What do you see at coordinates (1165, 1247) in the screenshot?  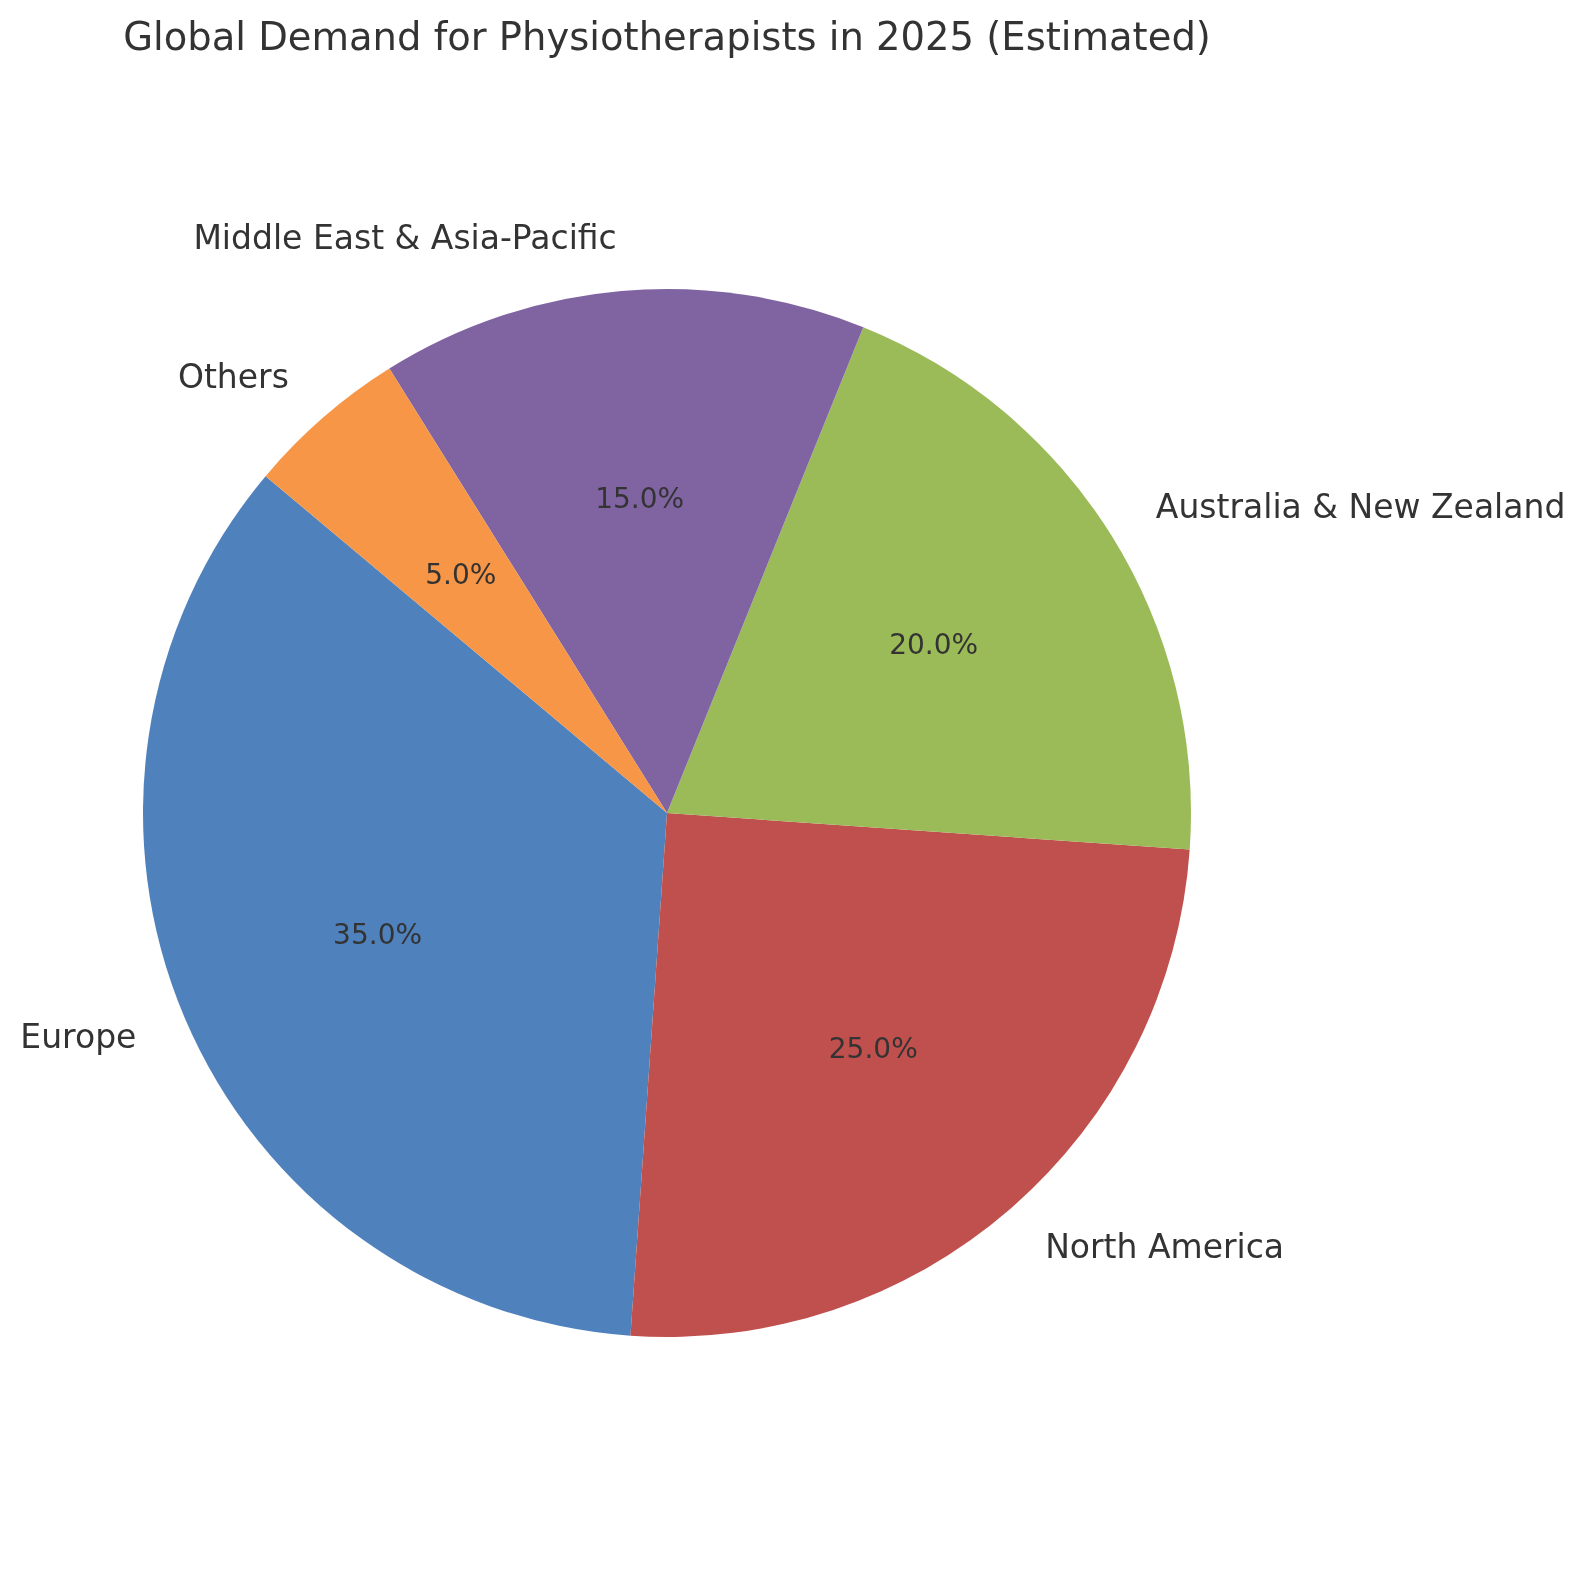 I see `slice-label: North America` at bounding box center [1165, 1247].